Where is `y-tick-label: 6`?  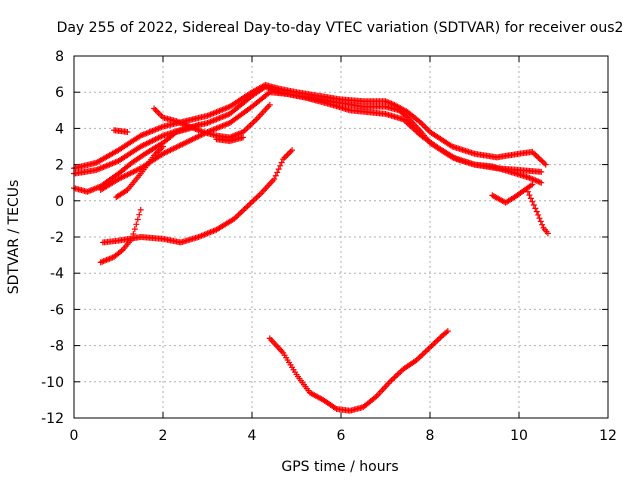 y-tick-label: 6 is located at coordinates (59, 93).